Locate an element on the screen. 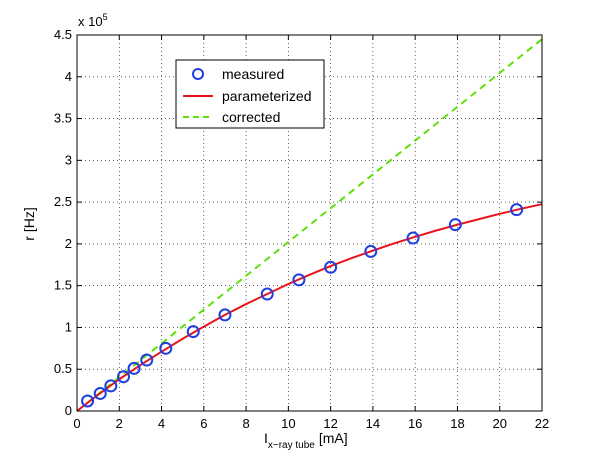  x-tick-label: 20 is located at coordinates (499, 423).